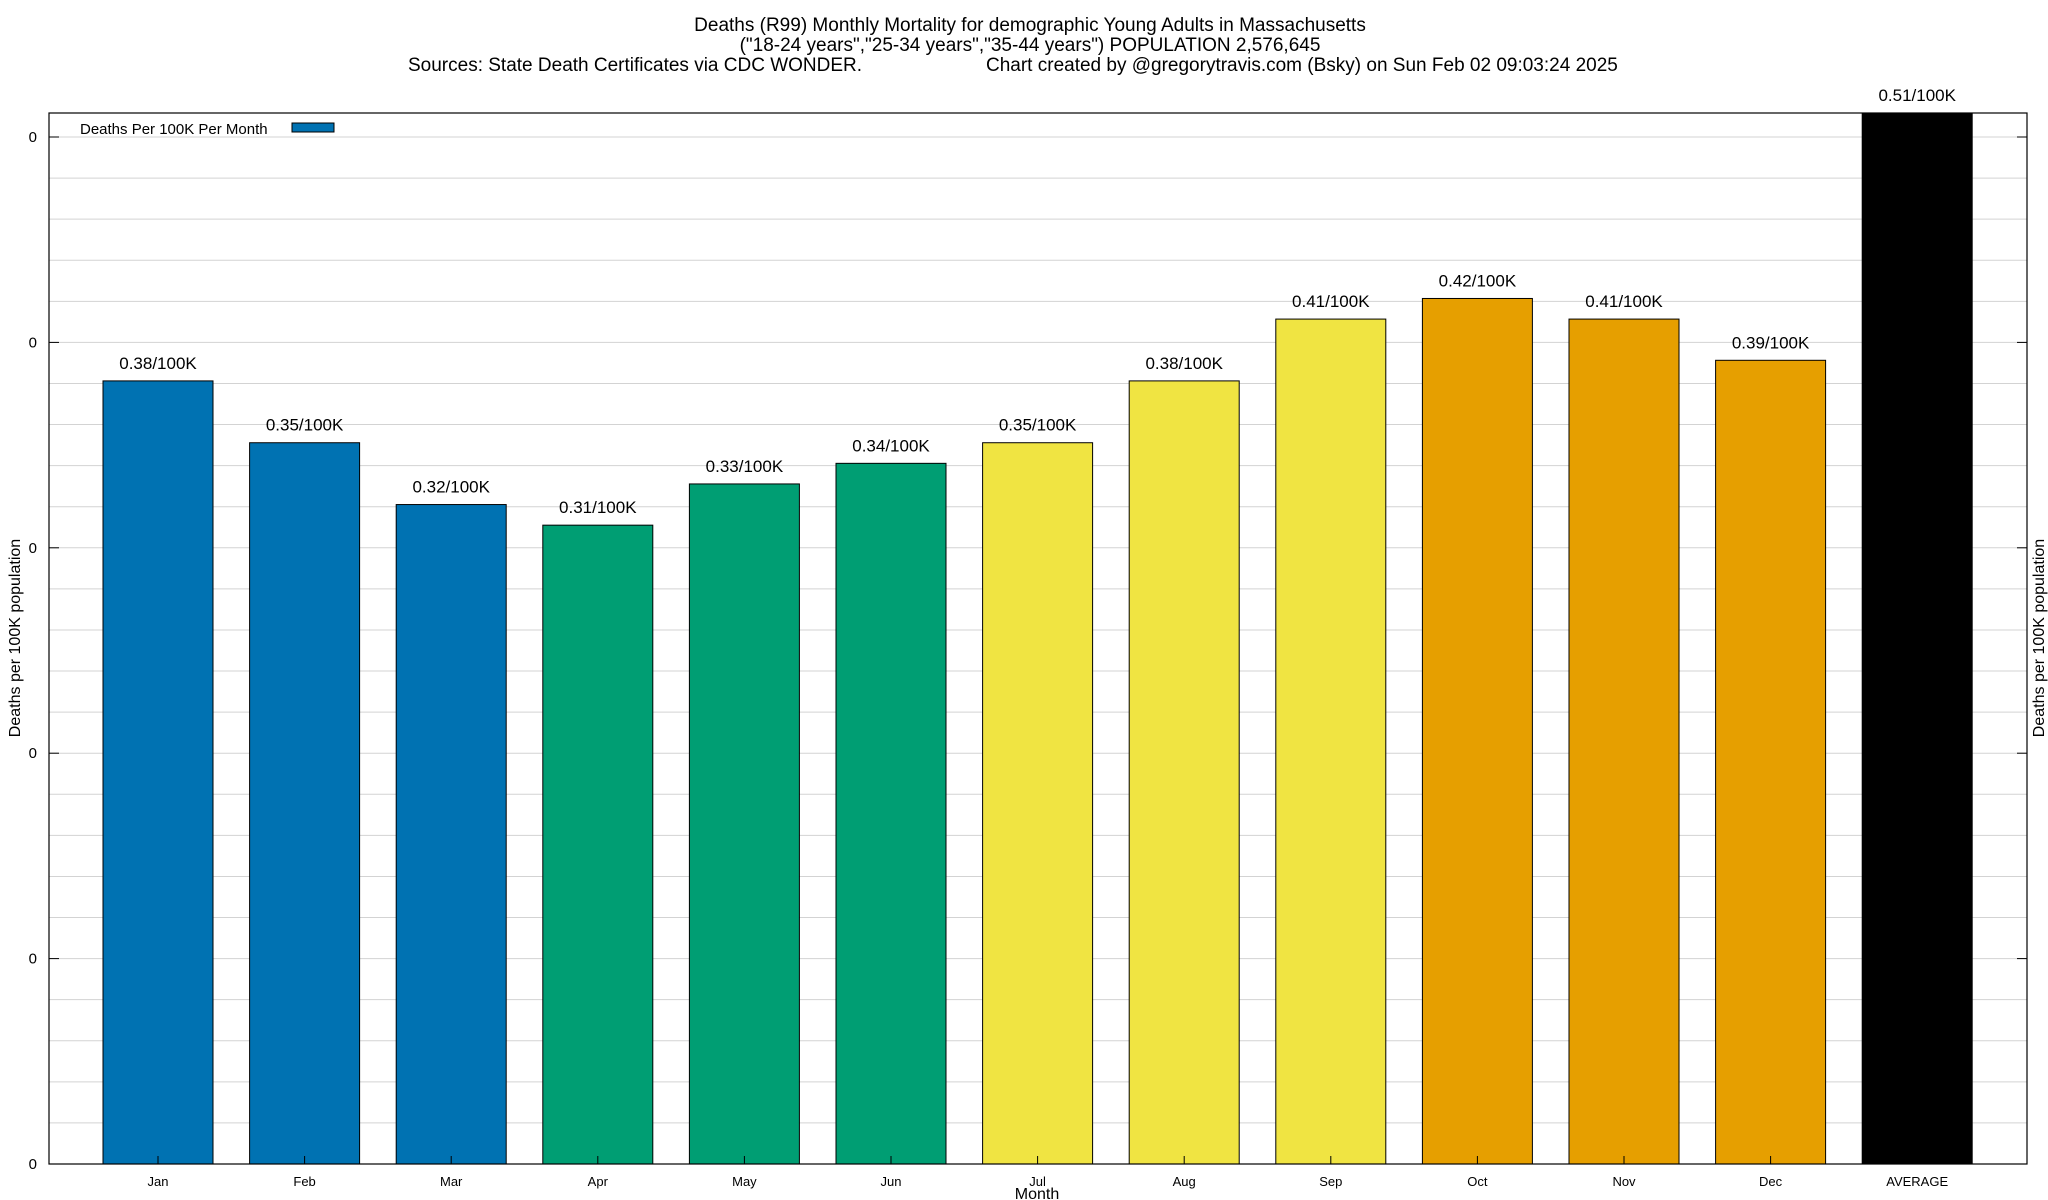 The width and height of the screenshot is (2048, 1200). What do you see at coordinates (1624, 1181) in the screenshot?
I see `x-tick-label-nov: Nov` at bounding box center [1624, 1181].